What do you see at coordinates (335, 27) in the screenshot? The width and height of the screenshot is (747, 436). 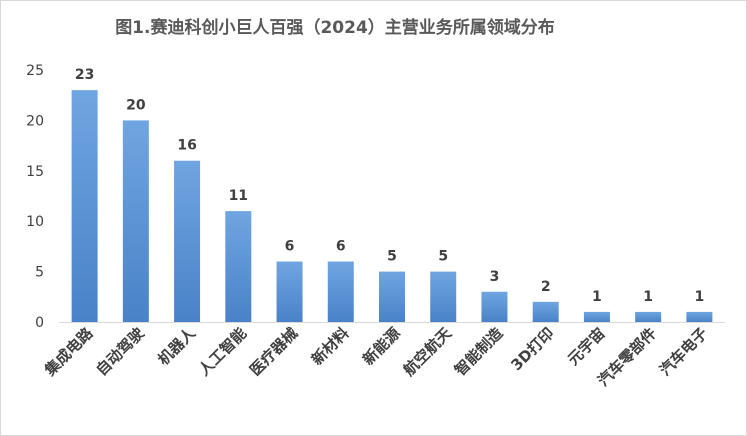 I see `chart-title: 图1.赛迪科创小巨人百强（2024）主营业务所属领域分布` at bounding box center [335, 27].